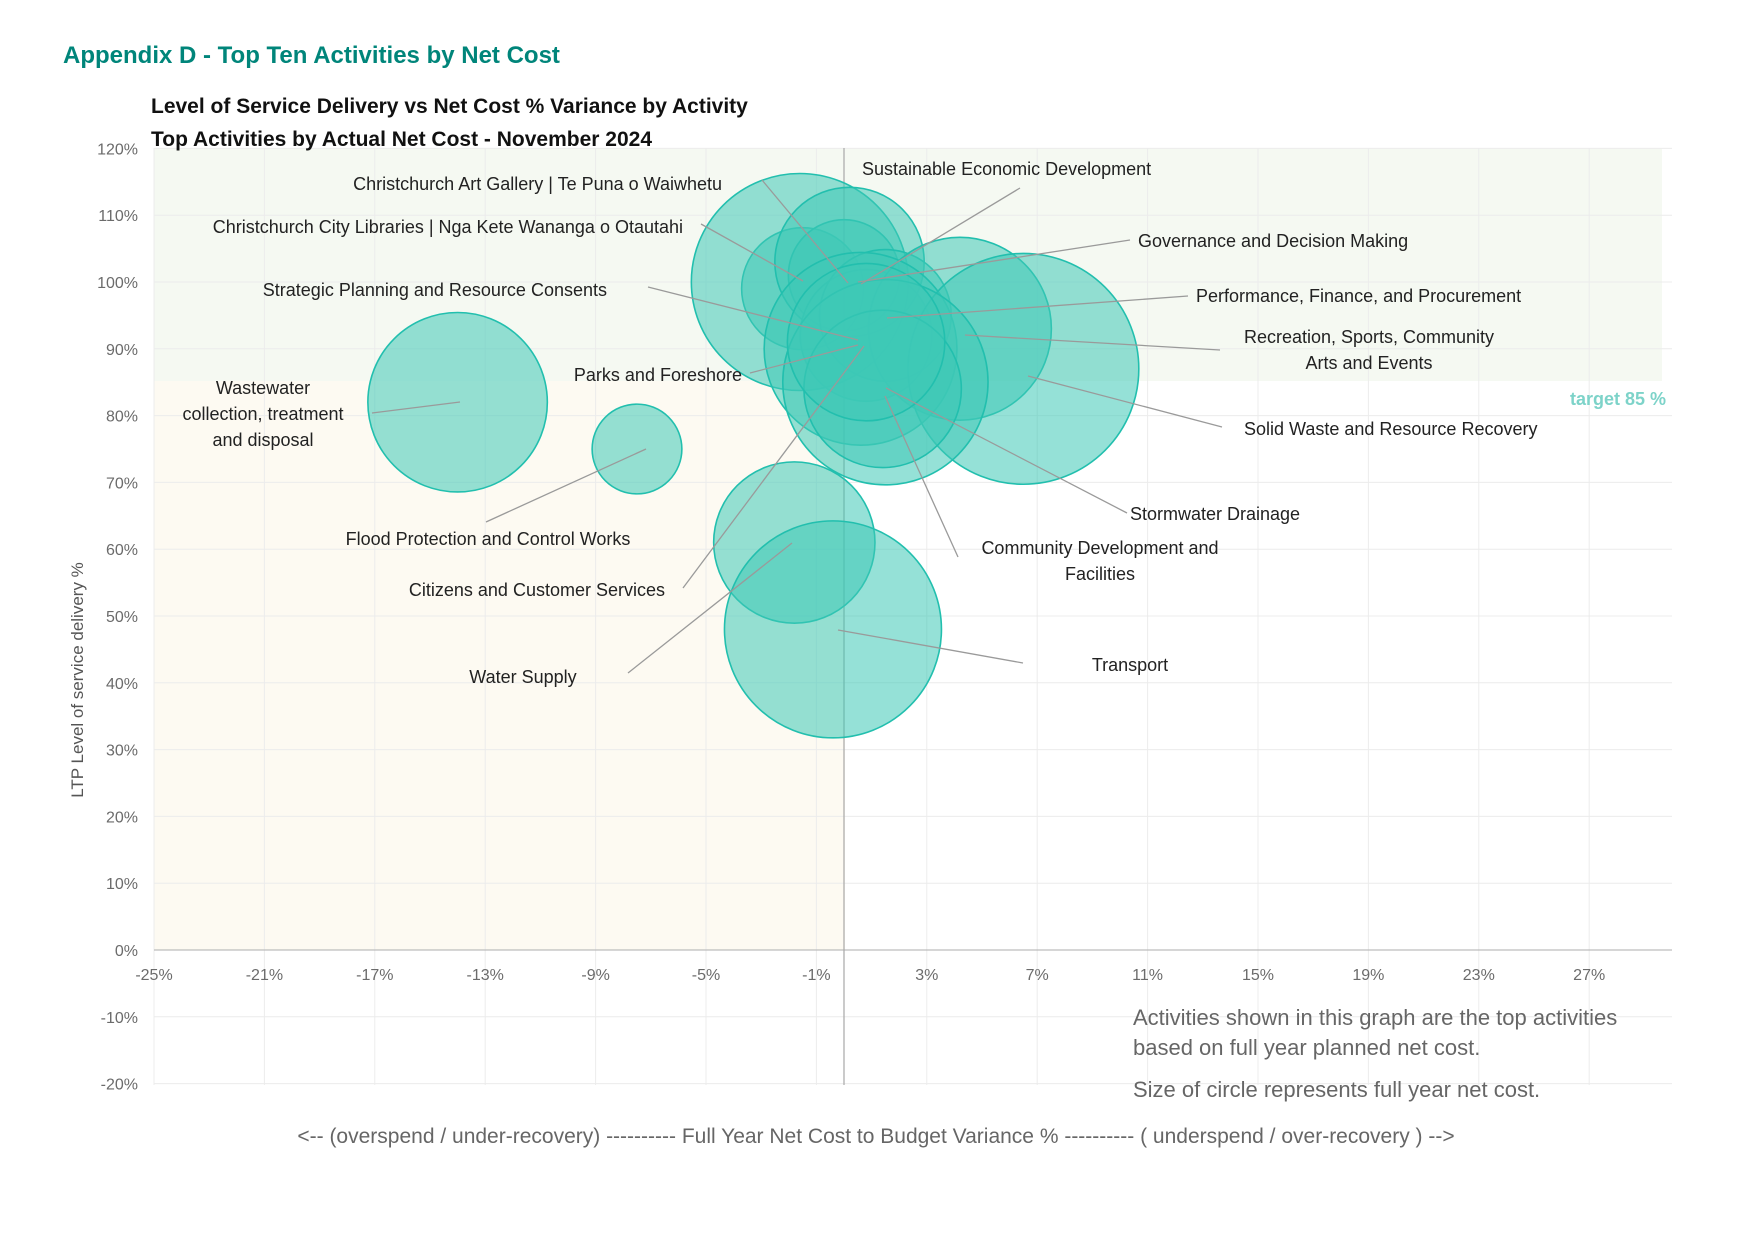 The image size is (1748, 1236). I want to click on x-tick-label: 23%, so click(1479, 975).